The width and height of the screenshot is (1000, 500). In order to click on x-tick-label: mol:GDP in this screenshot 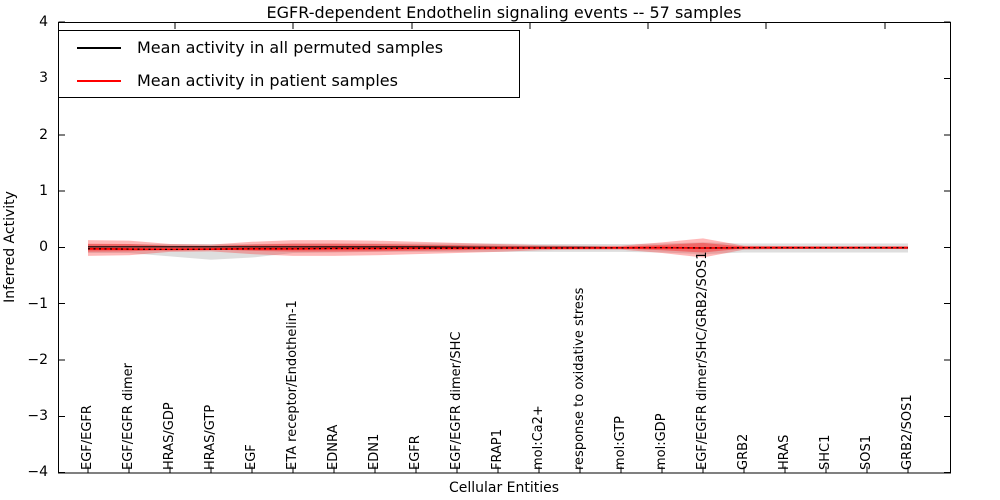, I will do `click(661, 441)`.